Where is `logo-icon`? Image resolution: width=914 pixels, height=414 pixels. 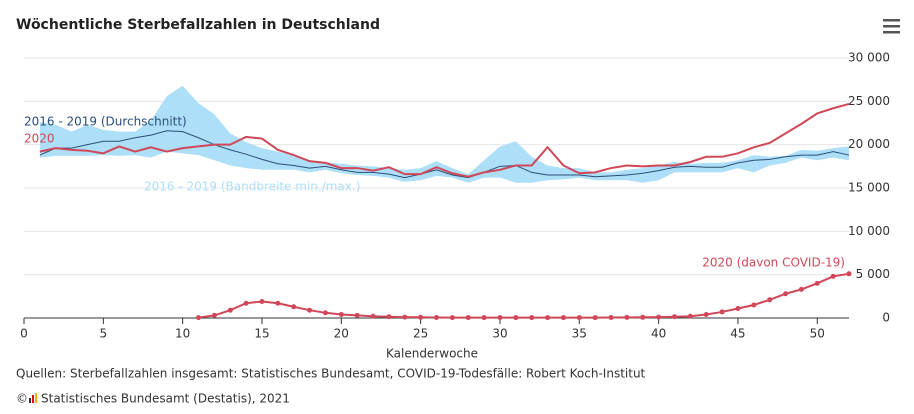 logo-icon is located at coordinates (33, 398).